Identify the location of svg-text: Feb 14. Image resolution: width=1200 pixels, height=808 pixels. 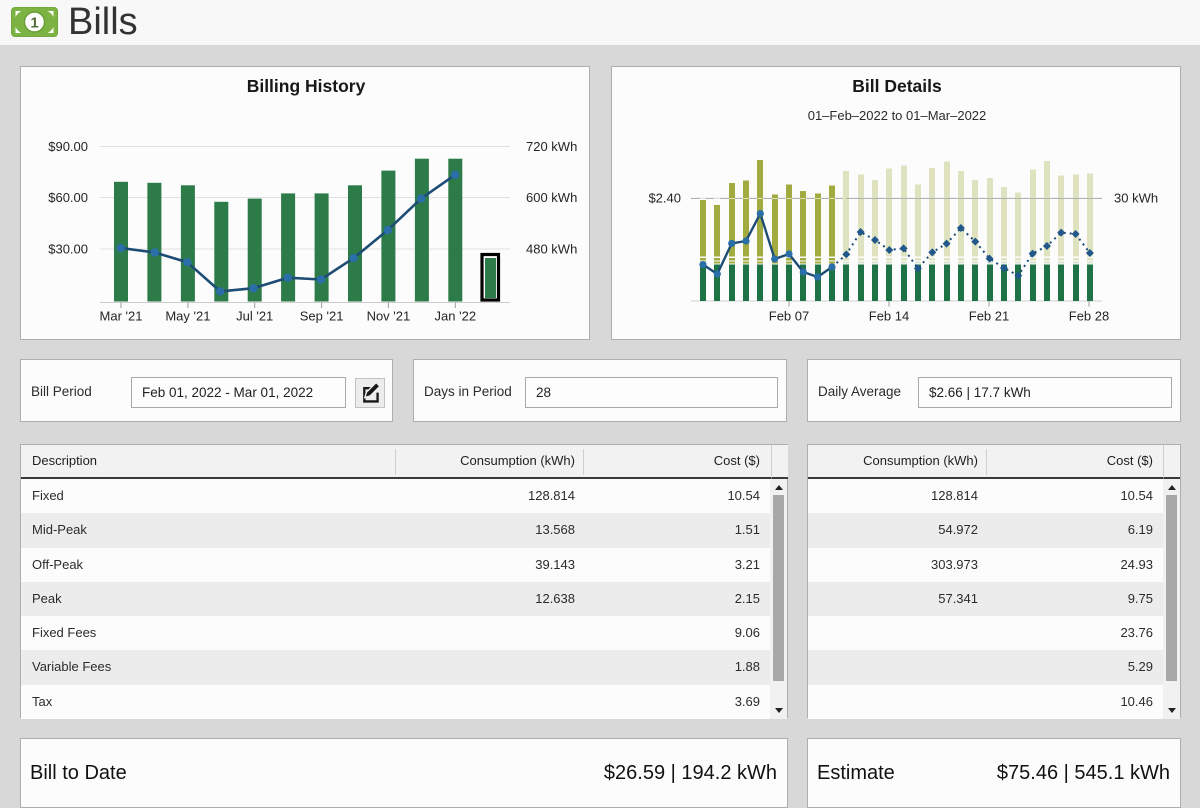
(889, 316).